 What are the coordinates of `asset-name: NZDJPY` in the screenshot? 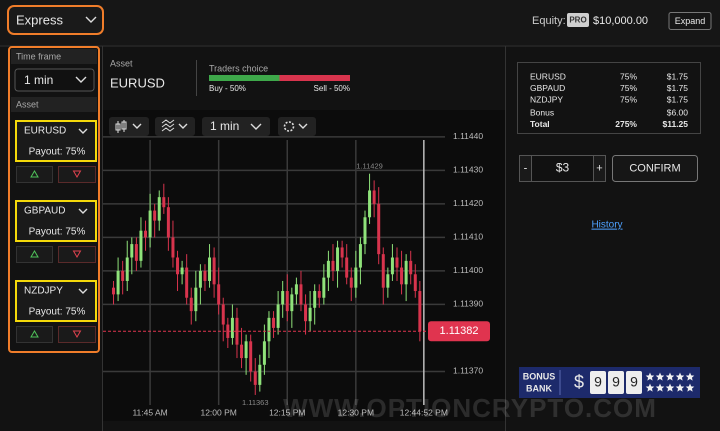 It's located at (43, 291).